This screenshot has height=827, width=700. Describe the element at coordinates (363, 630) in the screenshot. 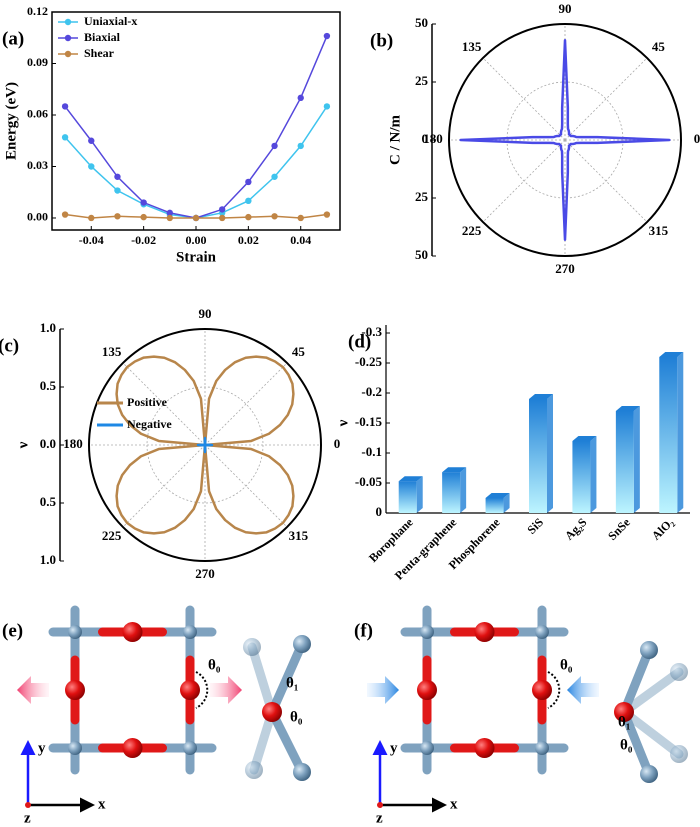

I see `panel-label: (f)` at that location.